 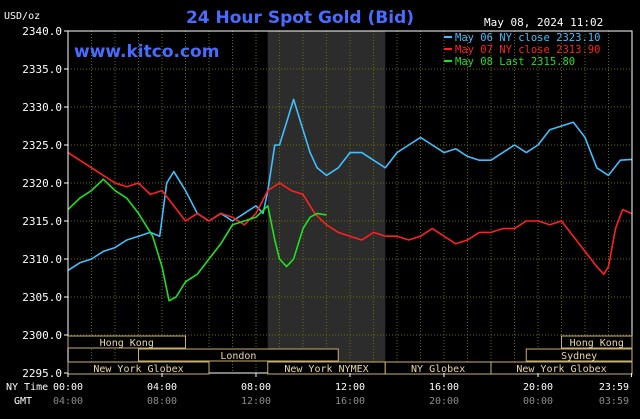 I want to click on legend-entry: May 07 NY close 2313.90, so click(x=527, y=50).